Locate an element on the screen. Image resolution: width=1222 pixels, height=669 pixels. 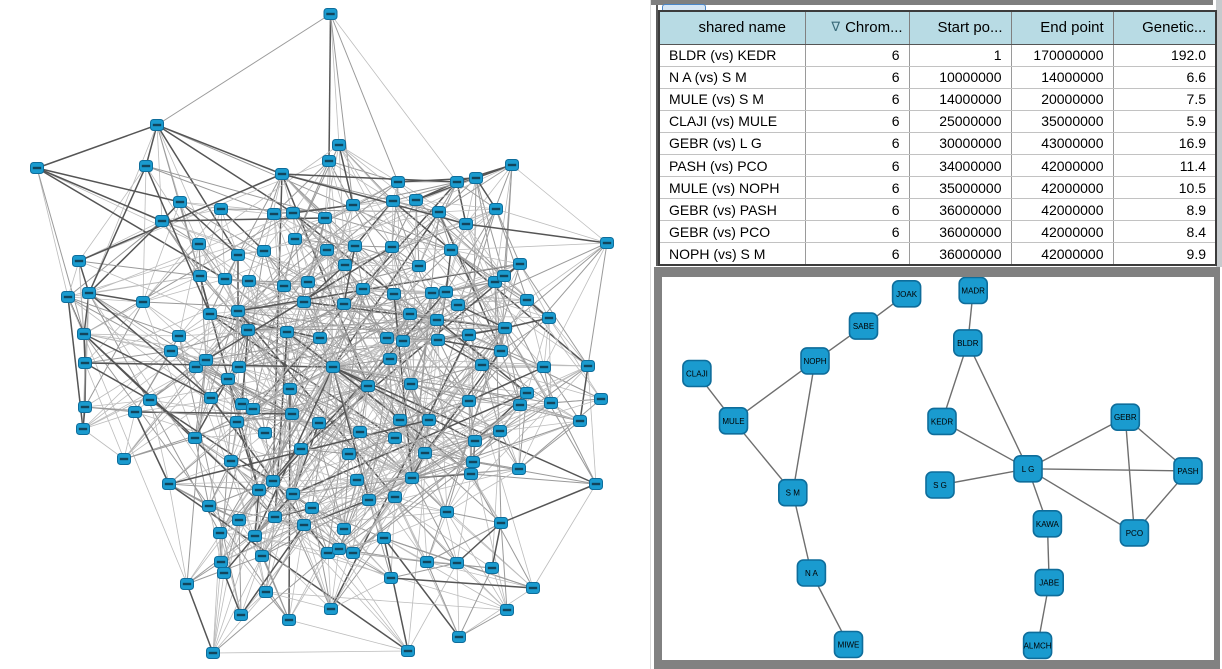
cell-shared-name: GEBR (vs) L G is located at coordinates (732, 143).